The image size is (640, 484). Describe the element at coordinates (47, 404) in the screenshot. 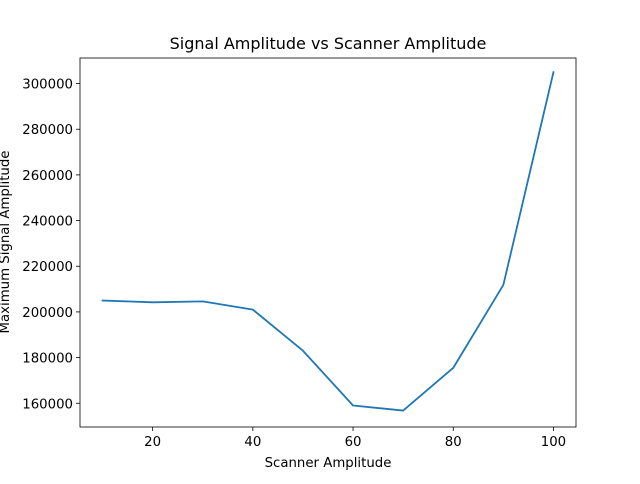

I see `y-tick-label: 160000` at that location.